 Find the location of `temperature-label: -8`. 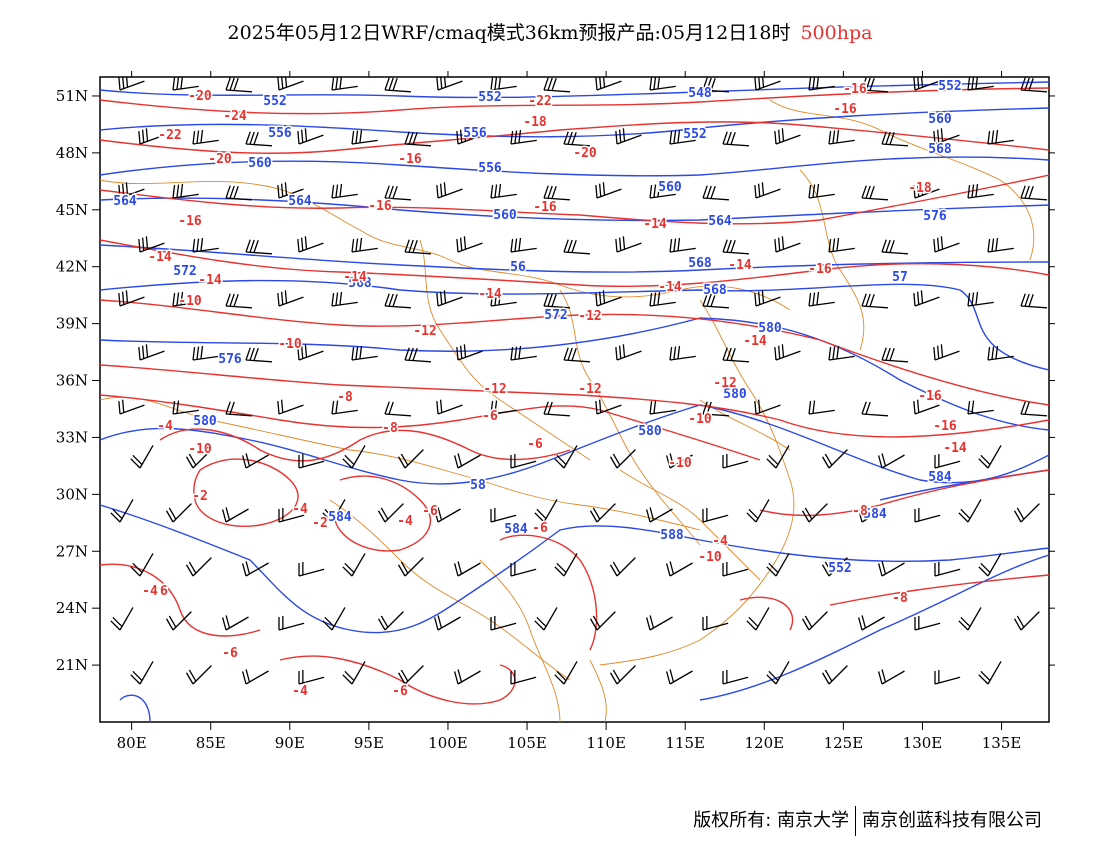

temperature-label: -8 is located at coordinates (390, 428).